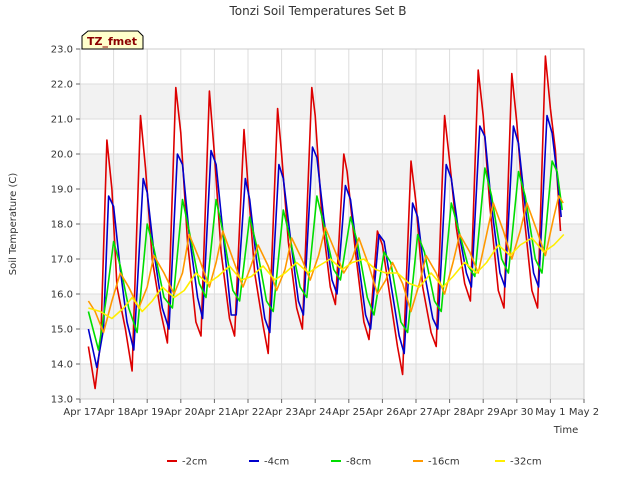 This screenshot has width=640, height=480. What do you see at coordinates (326, 276) in the screenshot?
I see `series-line-32cmcm` at bounding box center [326, 276].